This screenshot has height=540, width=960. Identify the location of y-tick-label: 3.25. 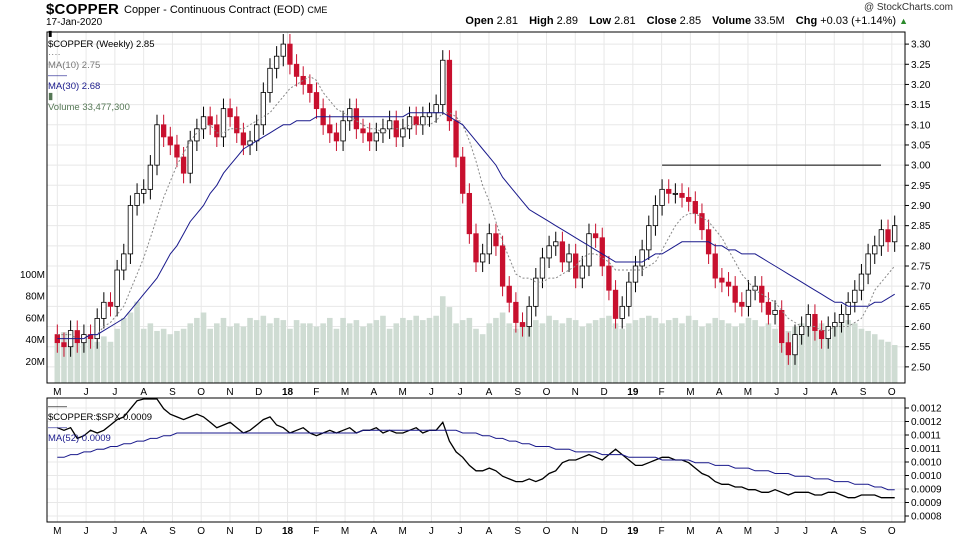
(921, 65).